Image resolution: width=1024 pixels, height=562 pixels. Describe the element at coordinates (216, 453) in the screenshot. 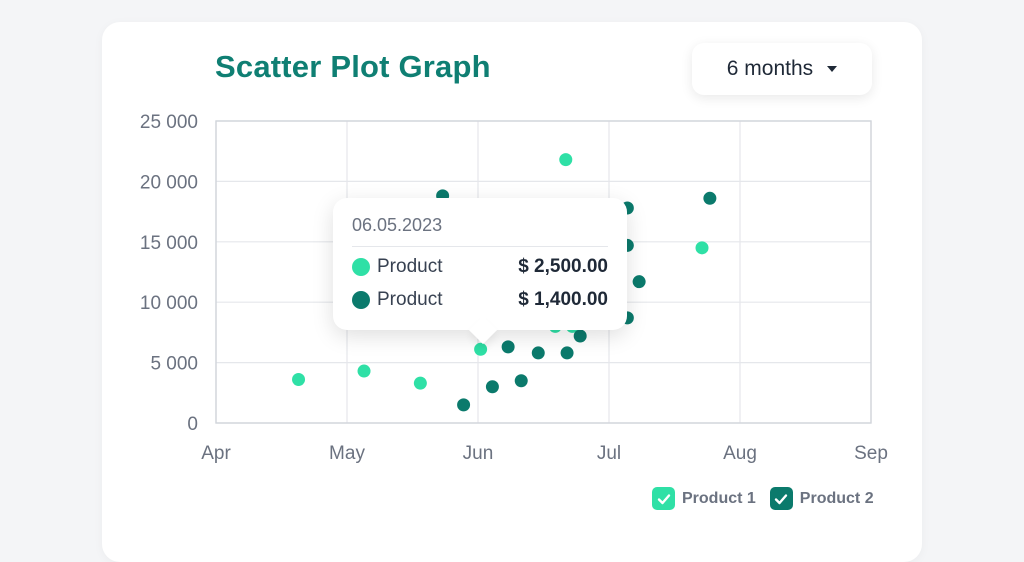

I see `x-tick-label: Apr` at that location.